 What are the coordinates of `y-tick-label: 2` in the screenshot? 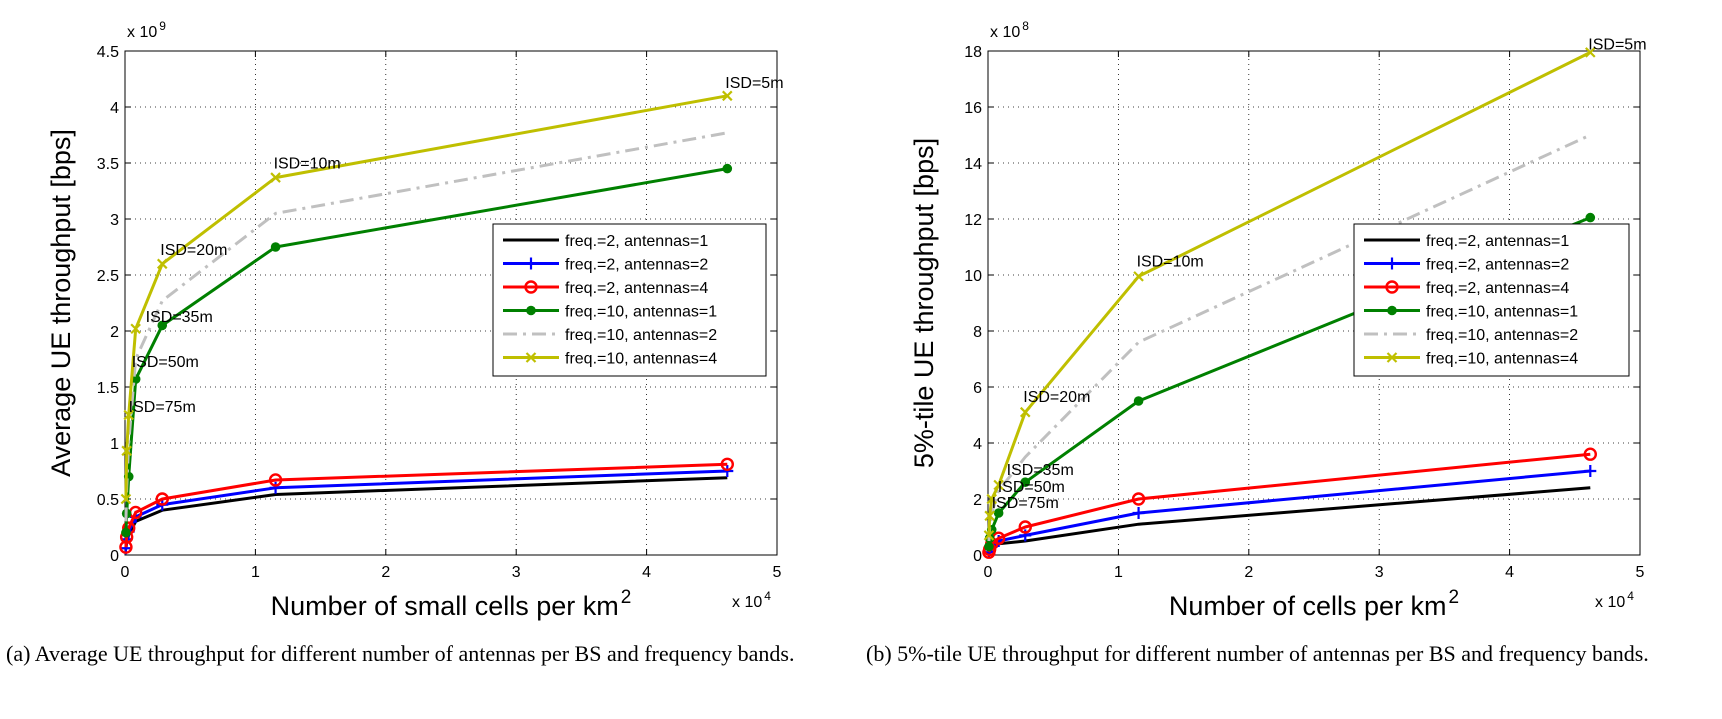 It's located at (114, 332).